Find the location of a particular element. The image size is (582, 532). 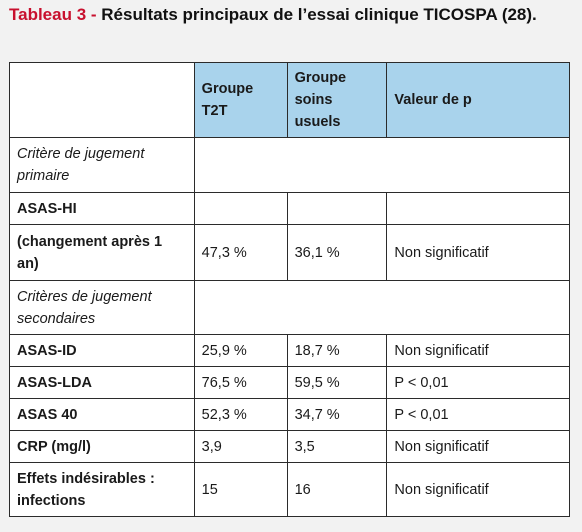

table-row-asas-lda: ASAS-LDA 76,5 % 59,5 % P < 0,01 is located at coordinates (289, 382).